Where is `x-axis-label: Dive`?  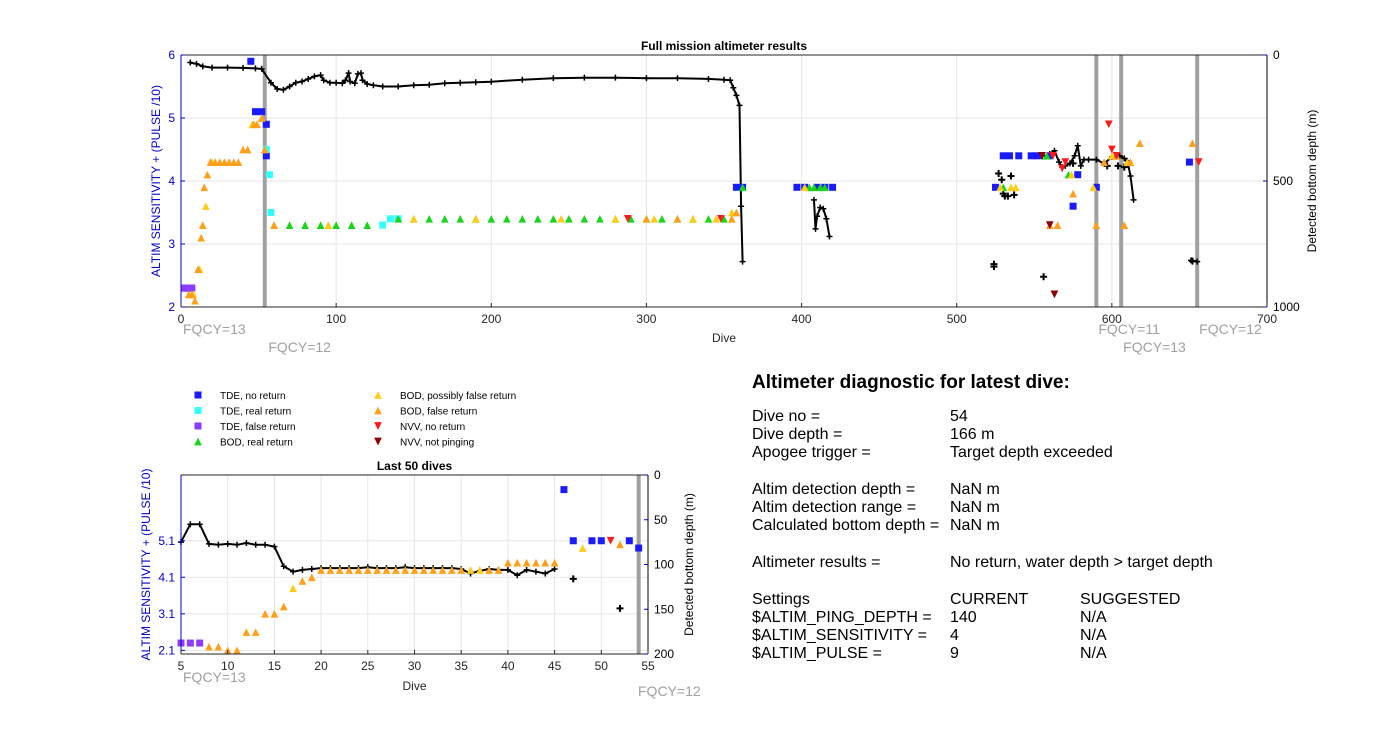
x-axis-label: Dive is located at coordinates (414, 686).